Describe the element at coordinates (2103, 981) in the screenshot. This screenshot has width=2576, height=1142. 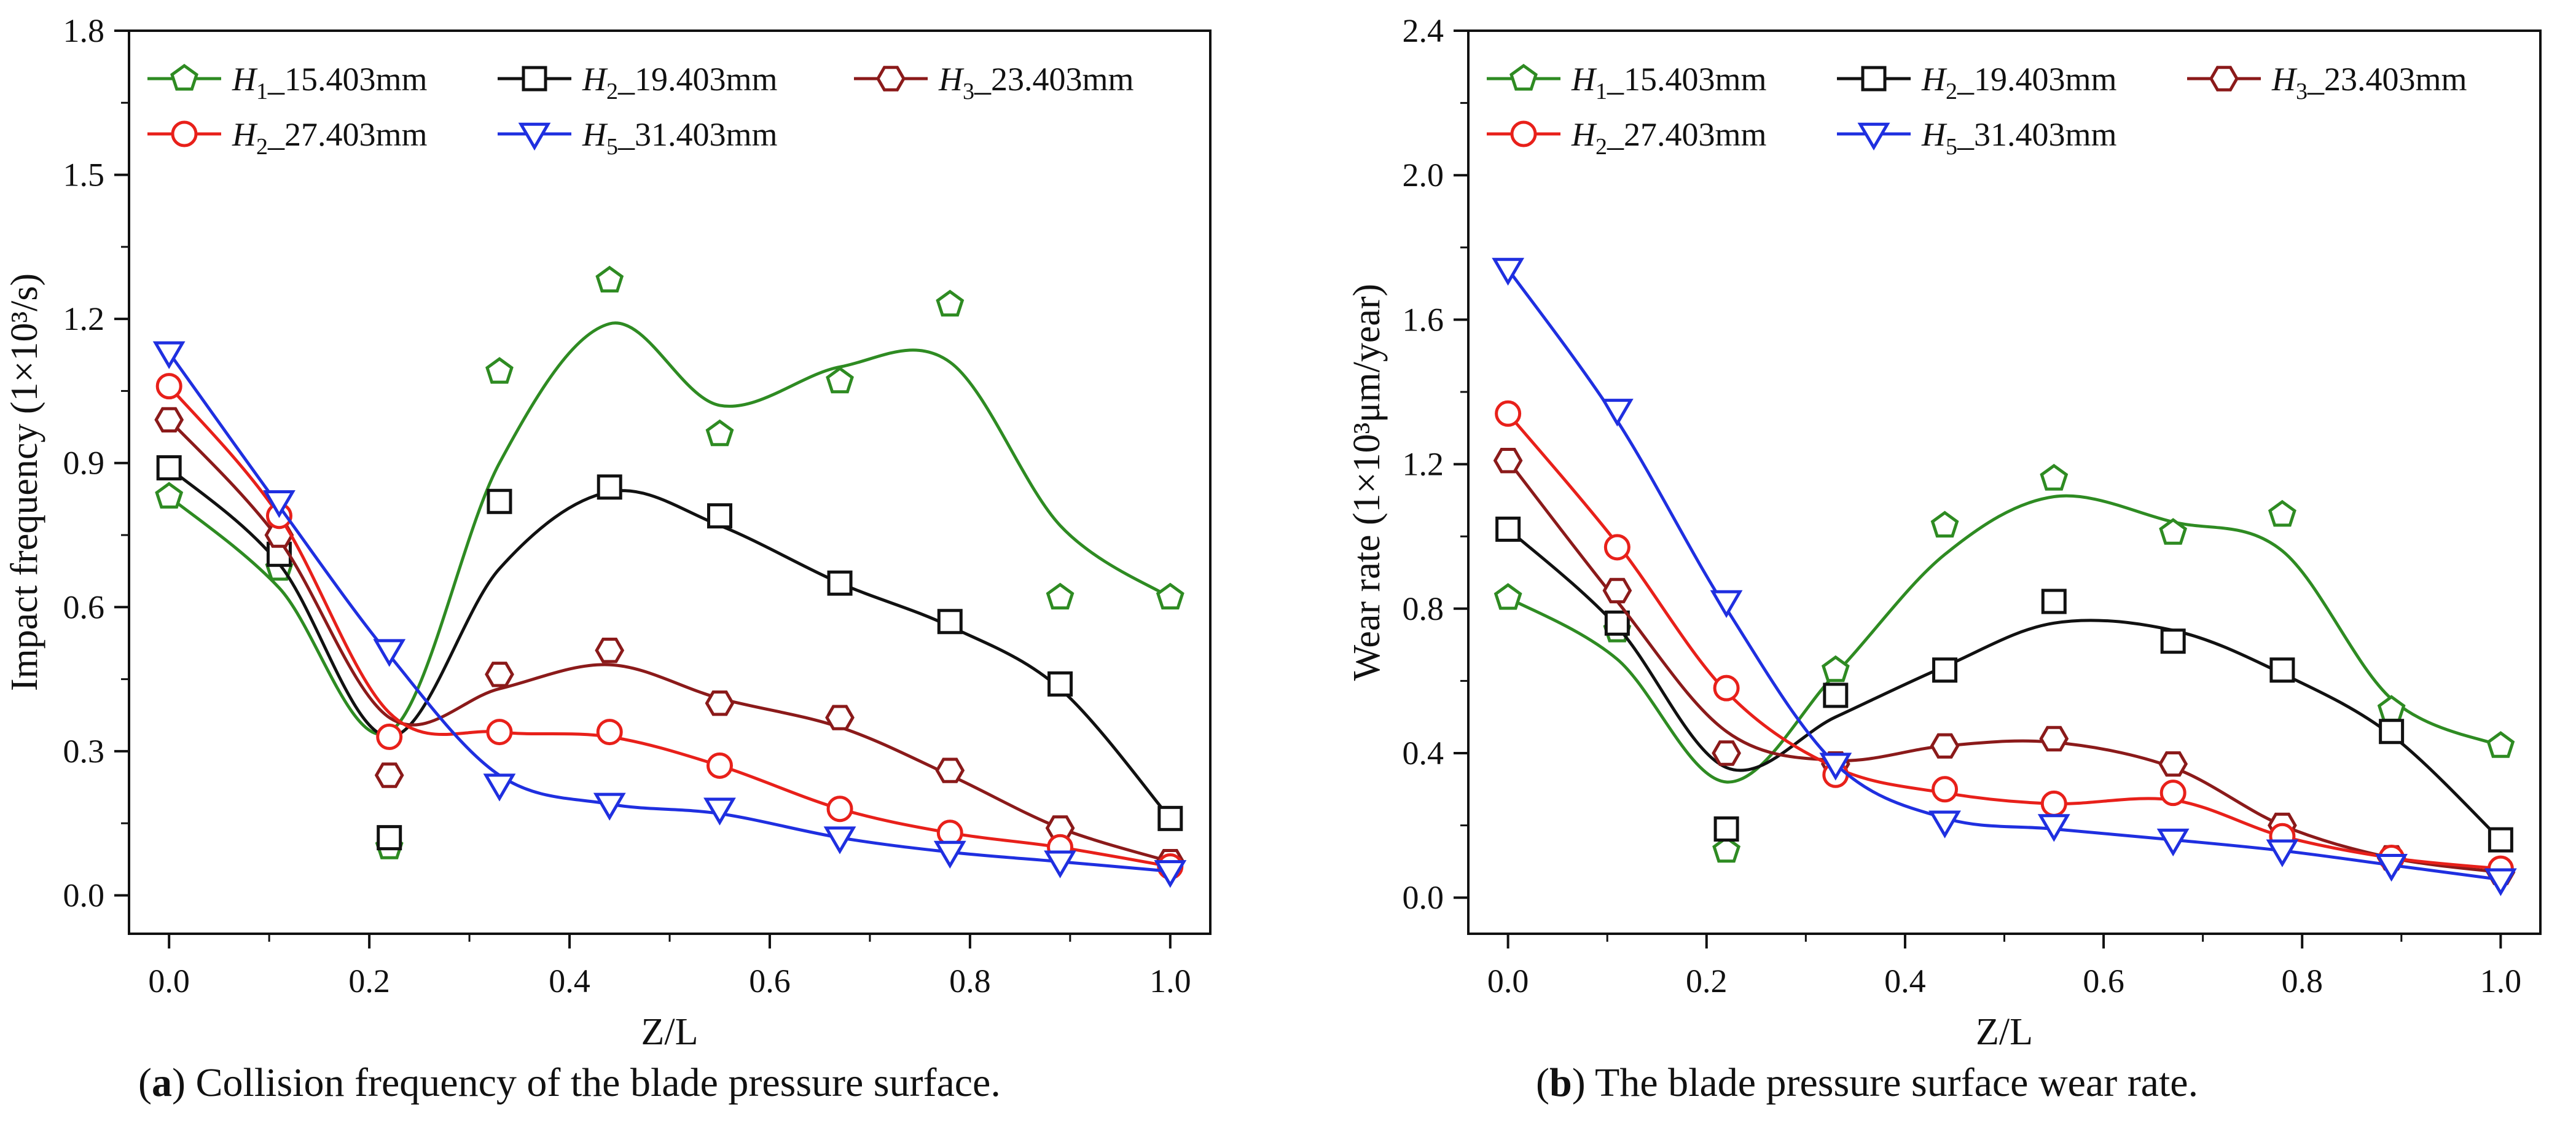
I see `chart-b-x-tick-label: 0.6` at that location.